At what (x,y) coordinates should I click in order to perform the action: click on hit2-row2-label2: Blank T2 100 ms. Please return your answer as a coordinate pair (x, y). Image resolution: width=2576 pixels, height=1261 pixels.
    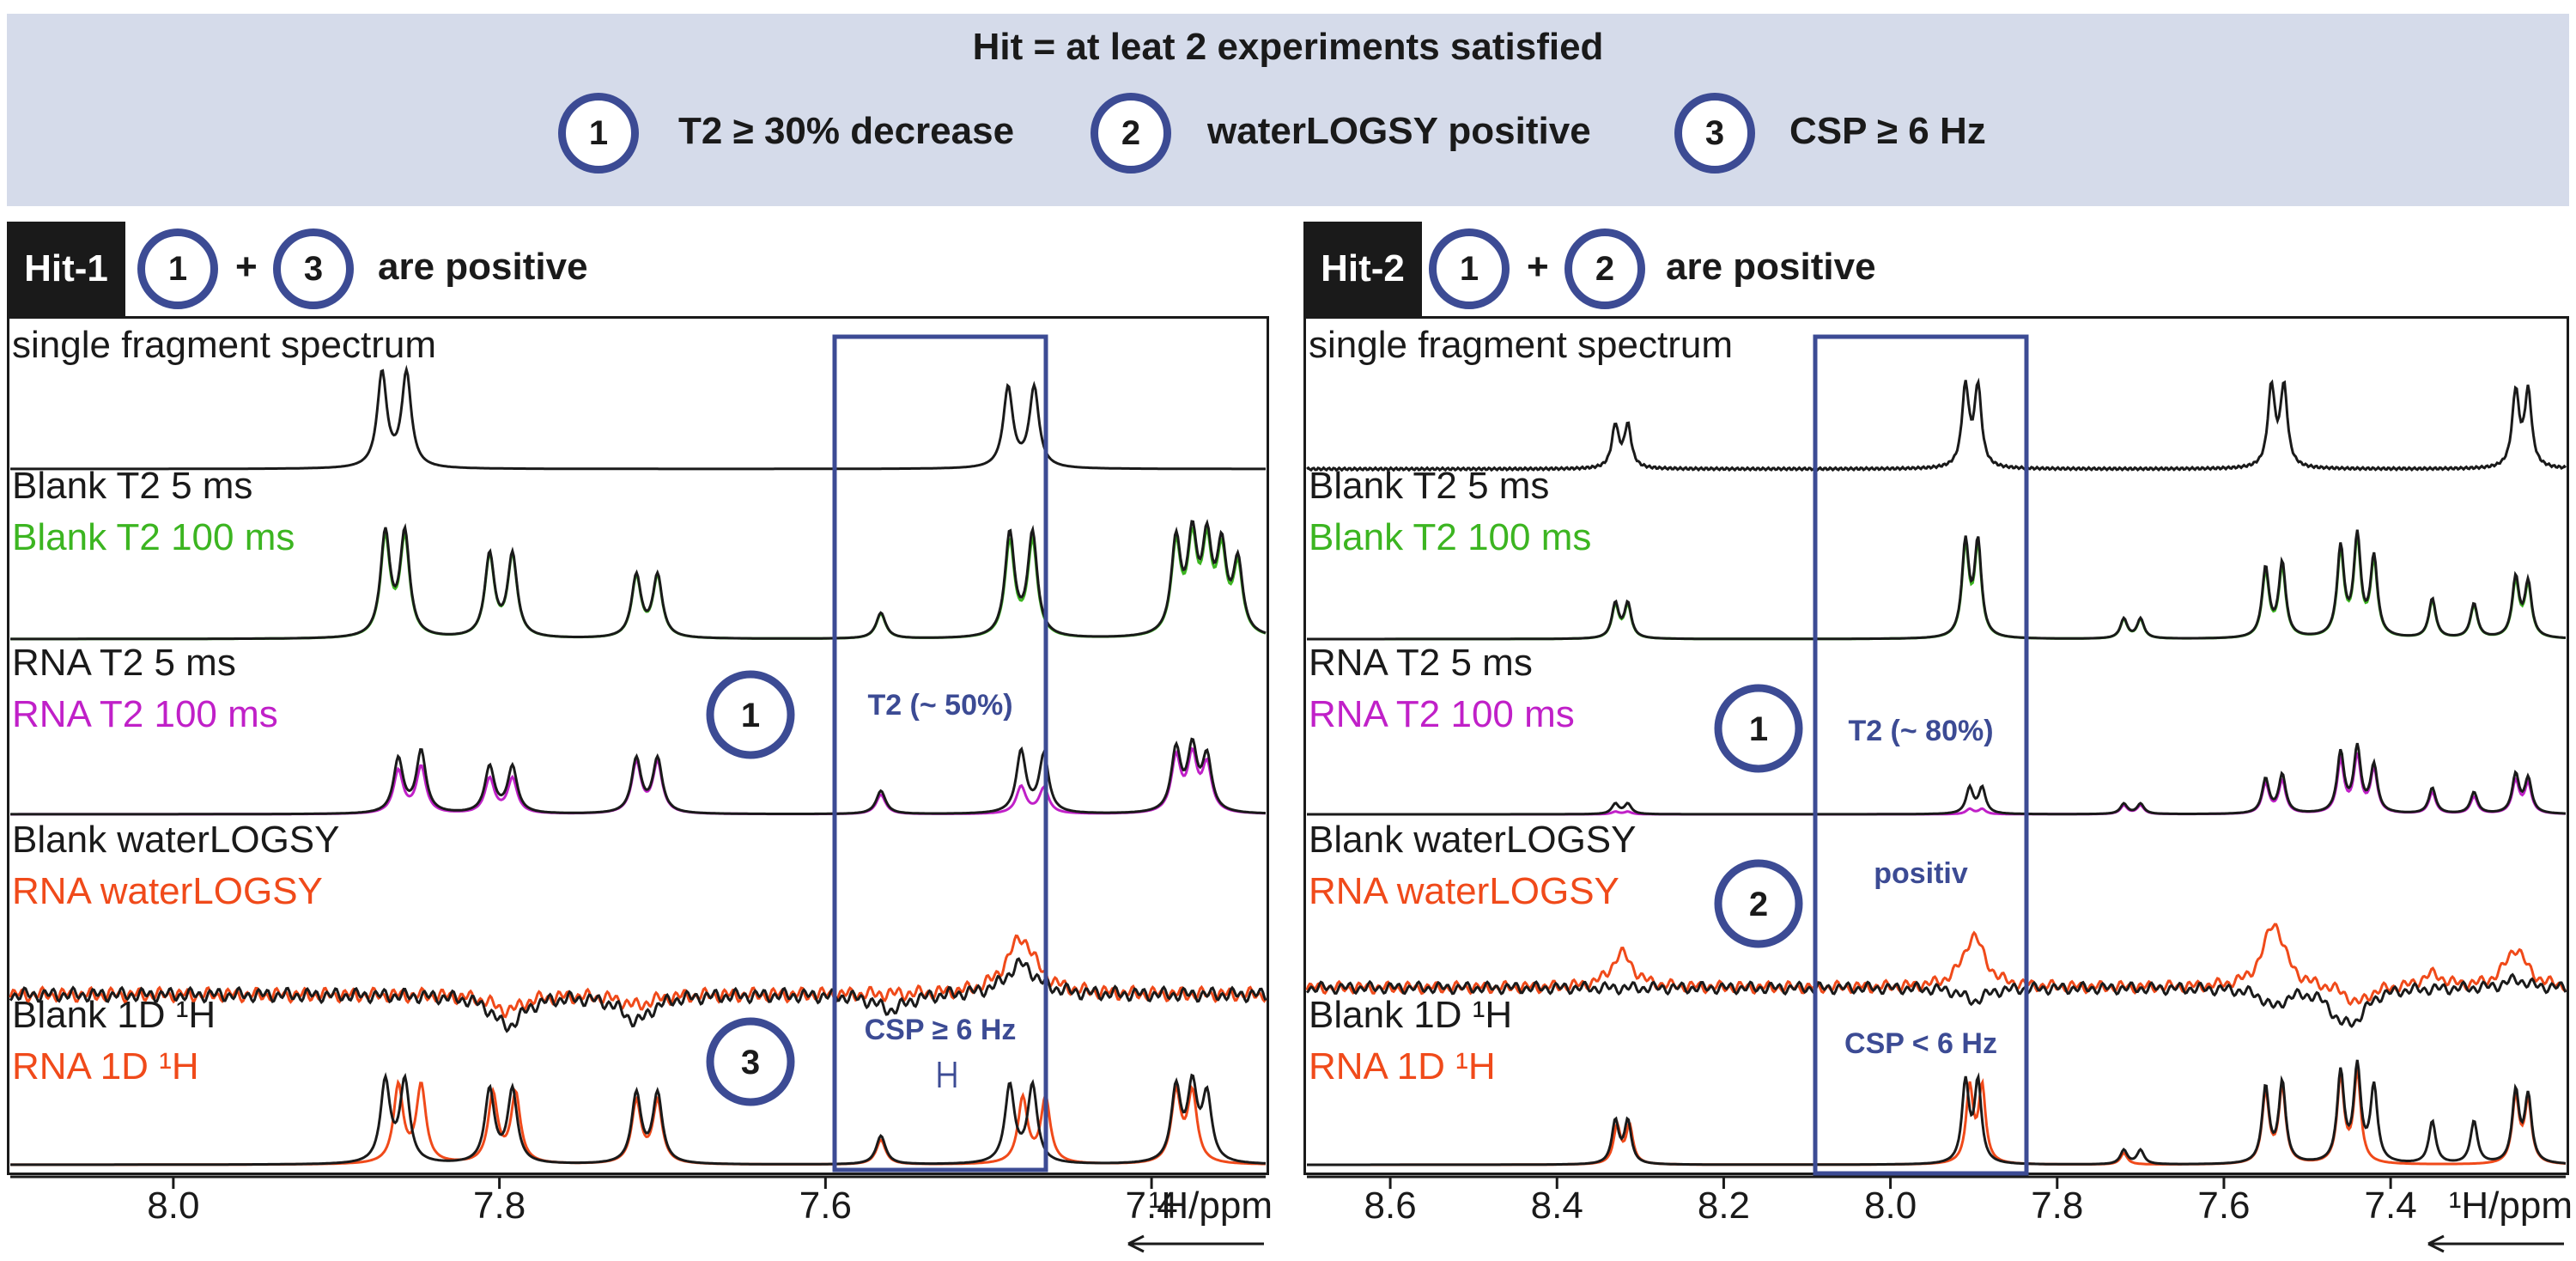
    Looking at the image, I should click on (1450, 537).